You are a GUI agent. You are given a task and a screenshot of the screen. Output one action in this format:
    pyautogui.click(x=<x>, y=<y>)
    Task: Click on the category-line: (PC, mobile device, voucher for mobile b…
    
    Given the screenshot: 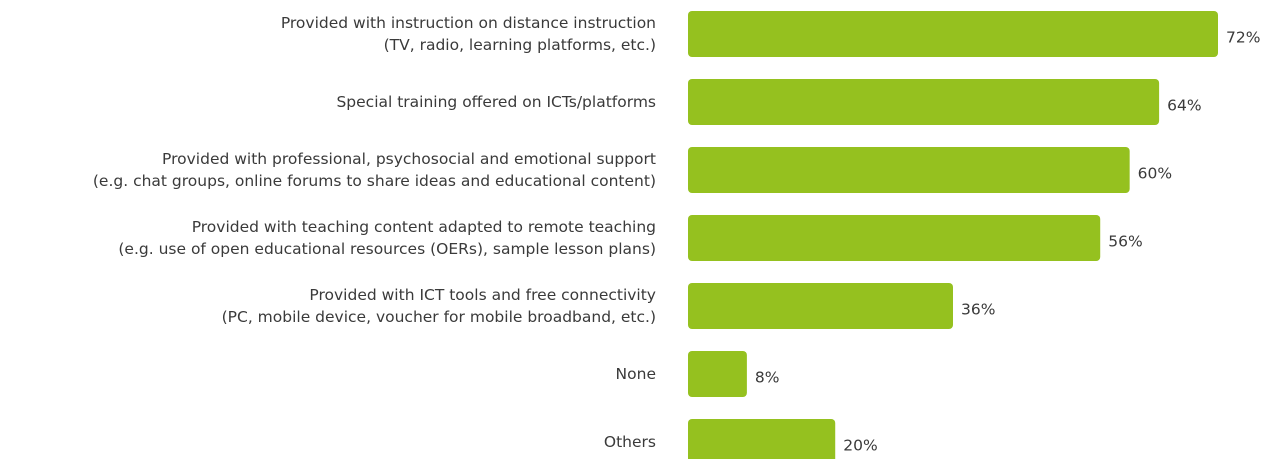 What is the action you would take?
    pyautogui.click(x=439, y=317)
    